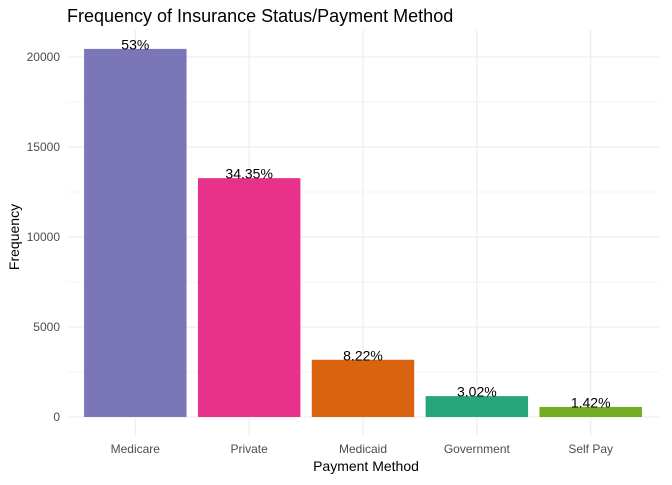 The height and width of the screenshot is (485, 672). Describe the element at coordinates (14, 237) in the screenshot. I see `y-axis-title: Frequency` at that location.